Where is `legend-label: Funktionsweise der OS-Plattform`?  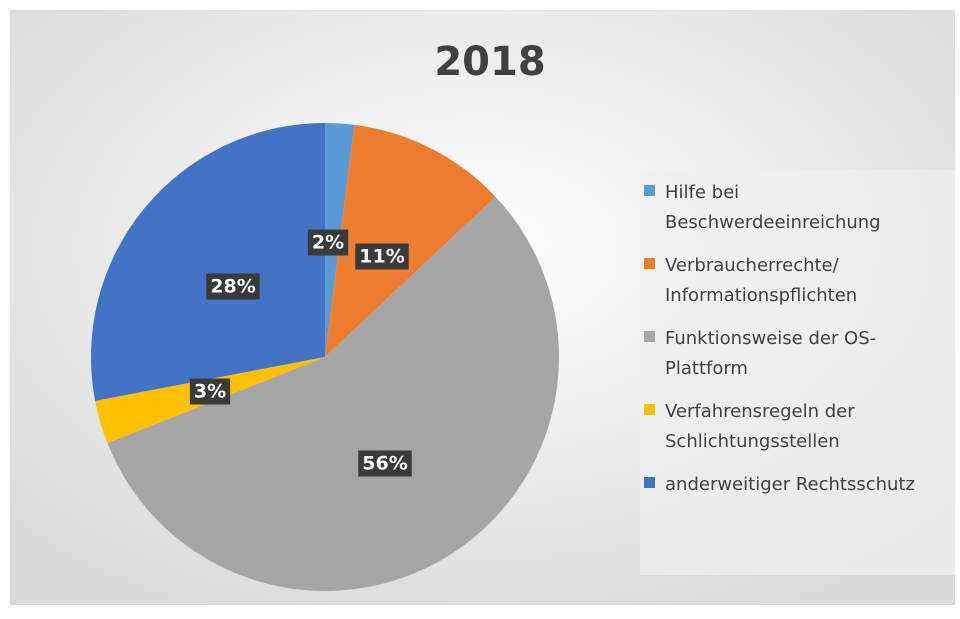
legend-label: Funktionsweise der OS-Plattform is located at coordinates (771, 353).